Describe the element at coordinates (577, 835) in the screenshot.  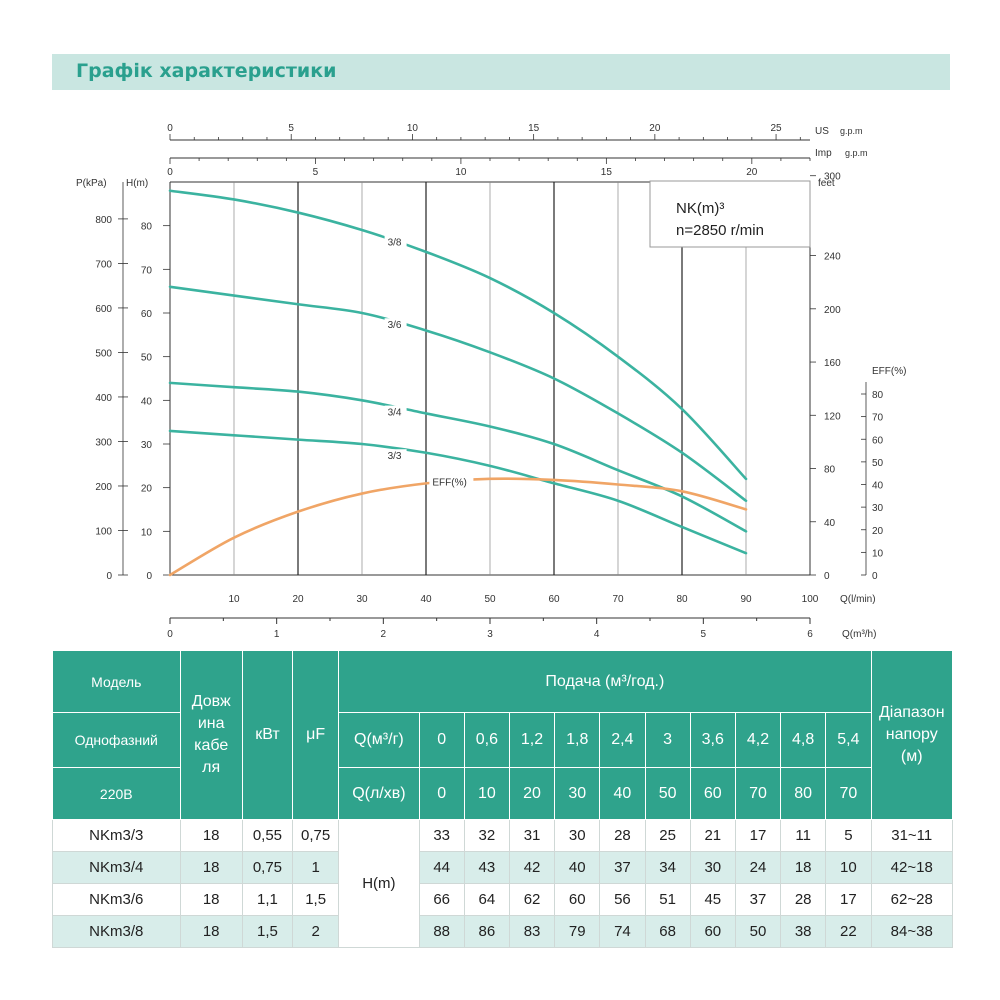
I see `head-value-cell: 30` at that location.